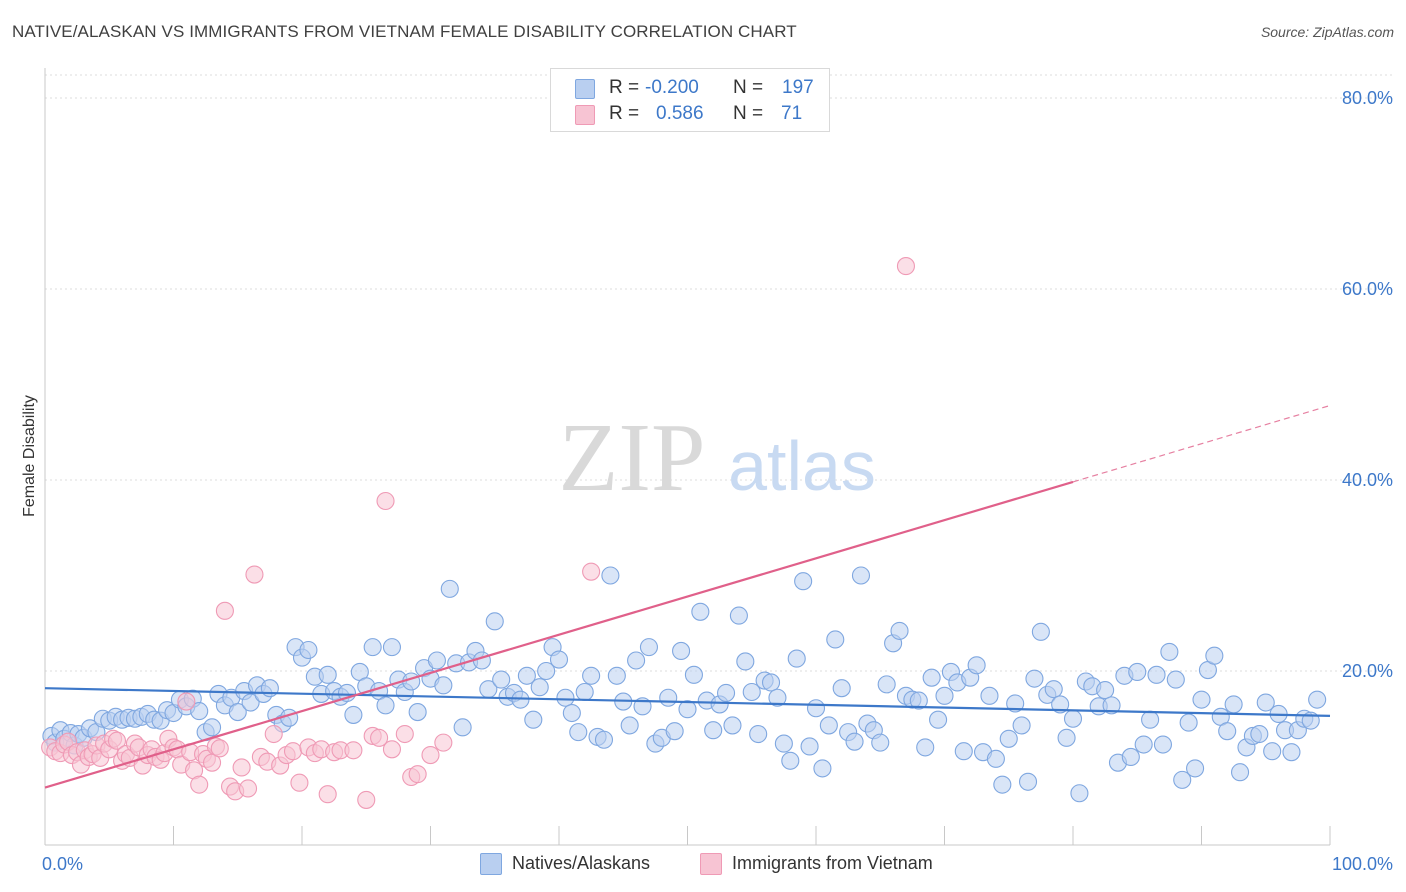  What do you see at coordinates (1327, 32) in the screenshot?
I see `chart-source: Source: ZipAtlas.com` at bounding box center [1327, 32].